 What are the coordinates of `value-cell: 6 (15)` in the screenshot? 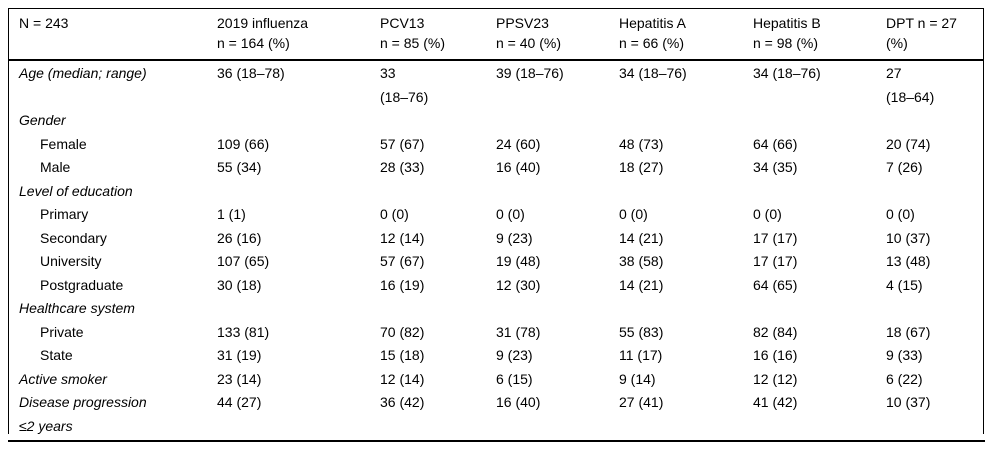 It's located at (514, 378).